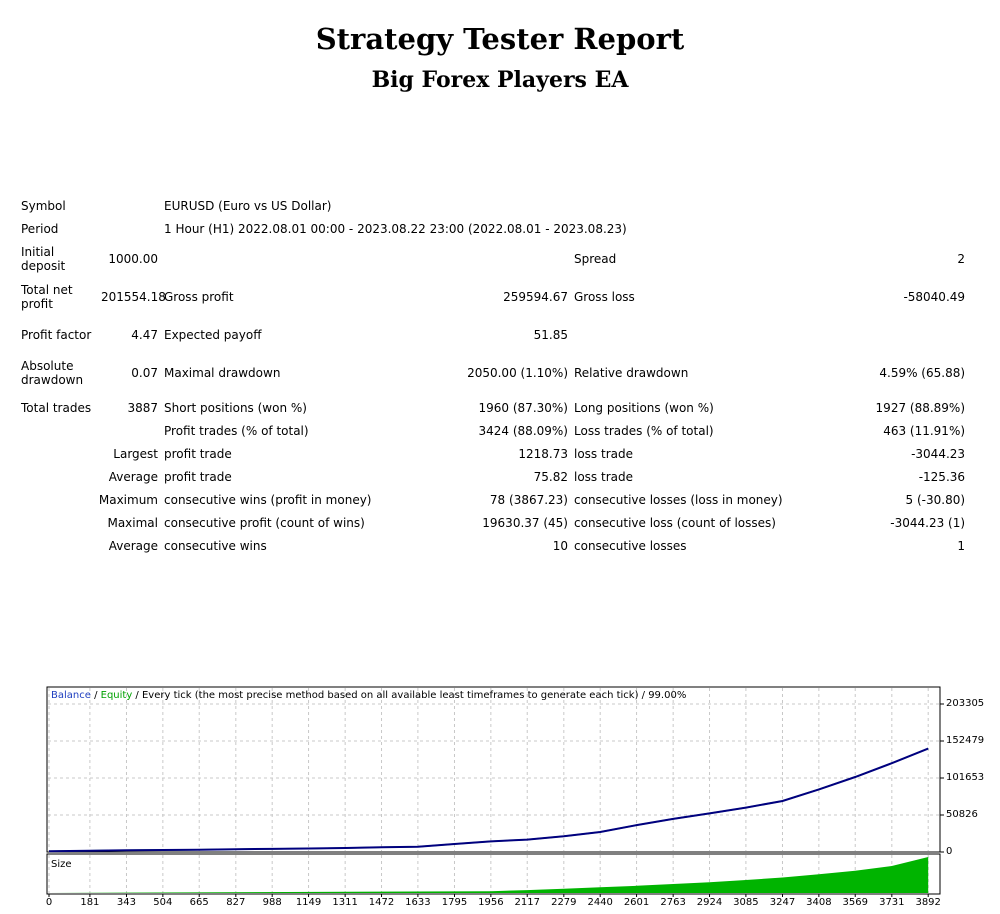  I want to click on profit-trades-value: 3424 (88.09%), so click(523, 430).